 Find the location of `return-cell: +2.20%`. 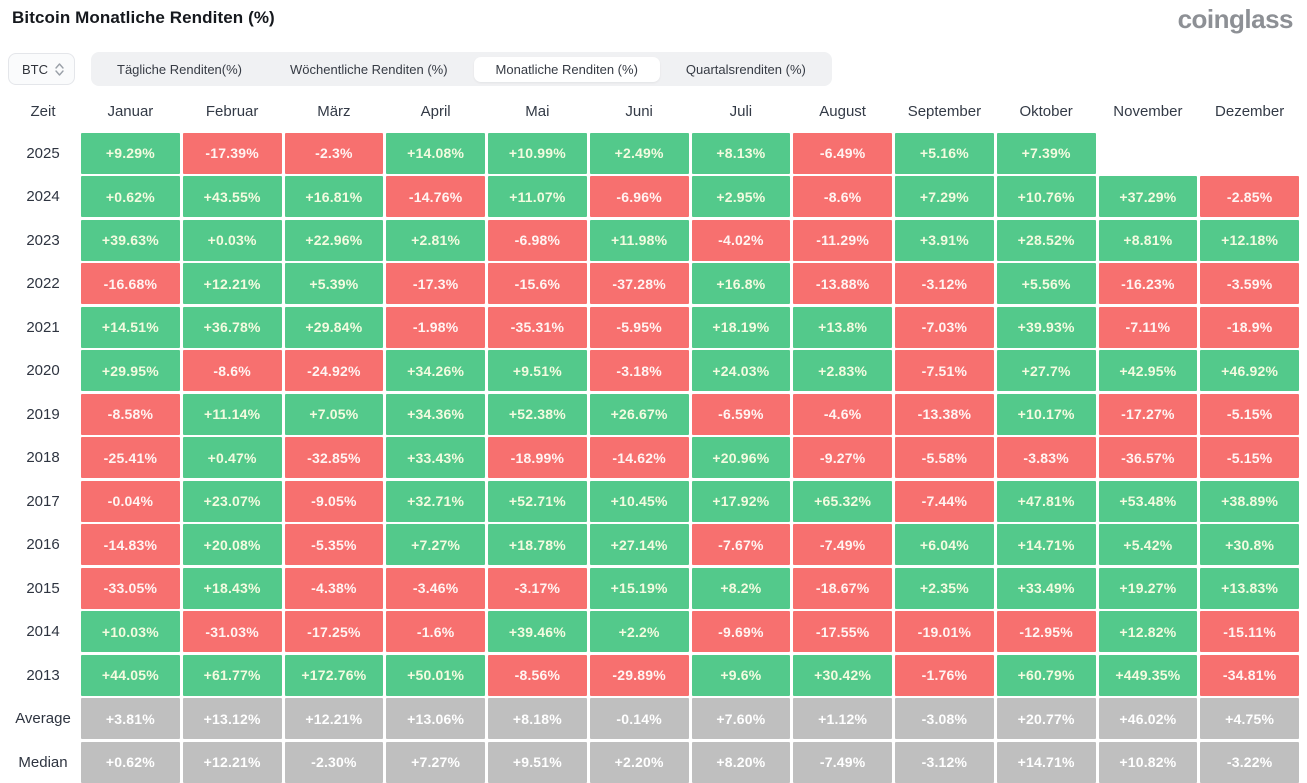

return-cell: +2.20% is located at coordinates (639, 762).